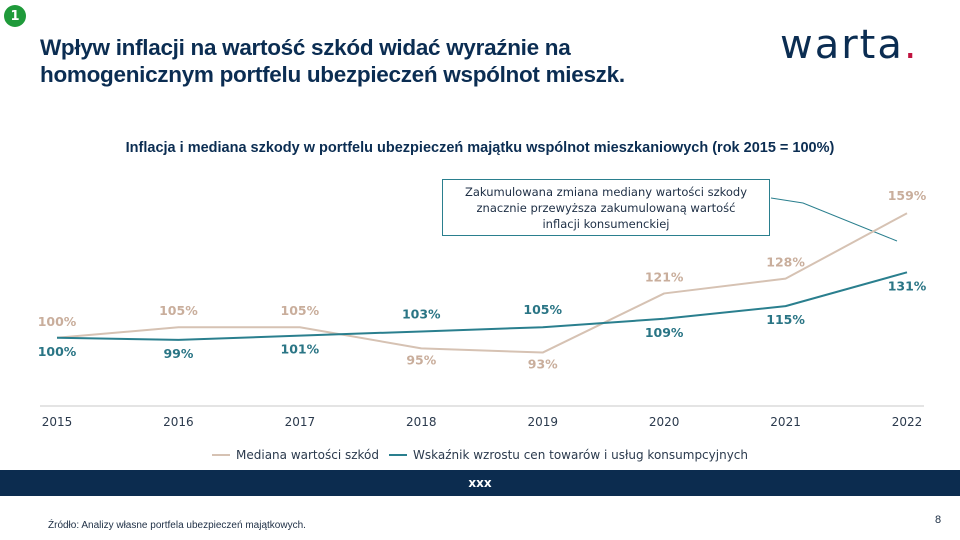 The height and width of the screenshot is (540, 960). I want to click on data-label: 99%, so click(178, 353).